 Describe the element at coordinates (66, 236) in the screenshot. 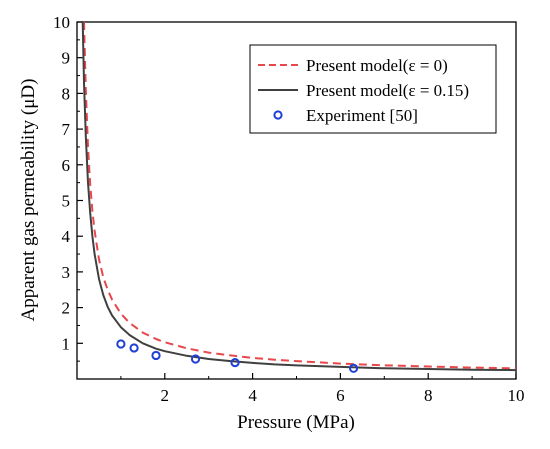

I see `y-tick-label: 4` at that location.